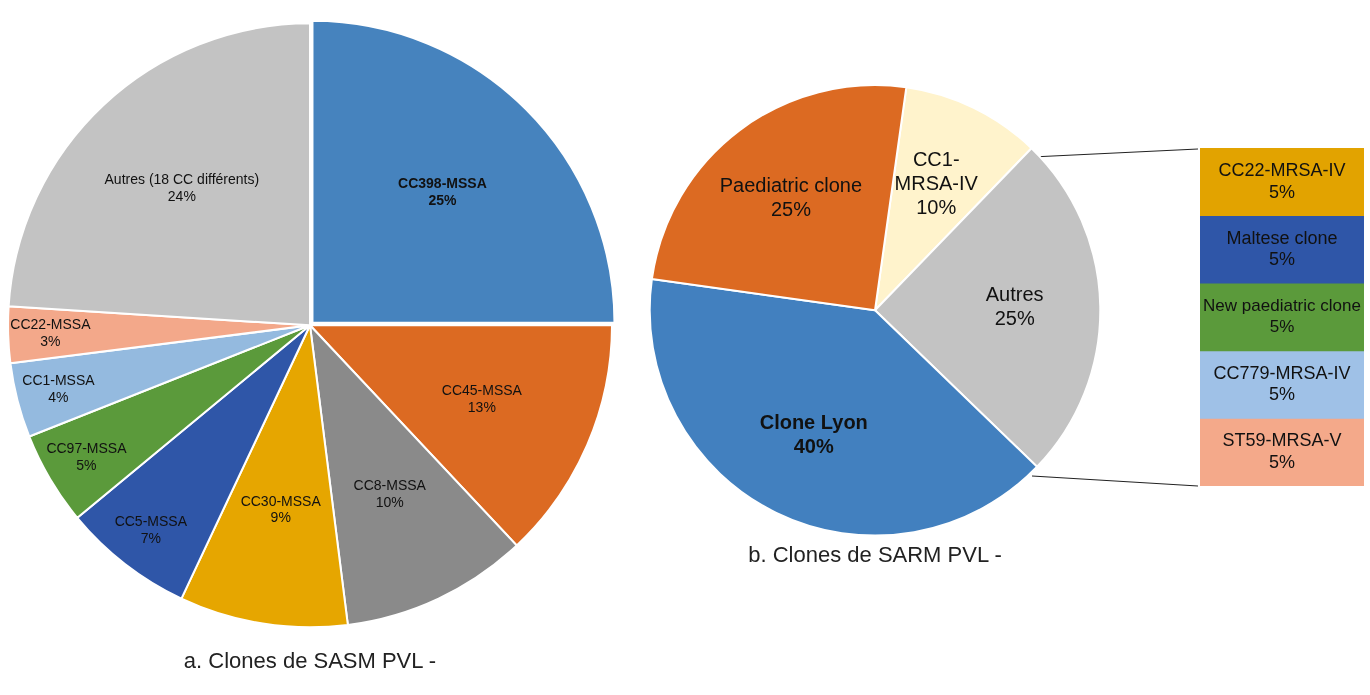 The height and width of the screenshot is (695, 1370). What do you see at coordinates (181, 196) in the screenshot?
I see `data-label: 24%` at bounding box center [181, 196].